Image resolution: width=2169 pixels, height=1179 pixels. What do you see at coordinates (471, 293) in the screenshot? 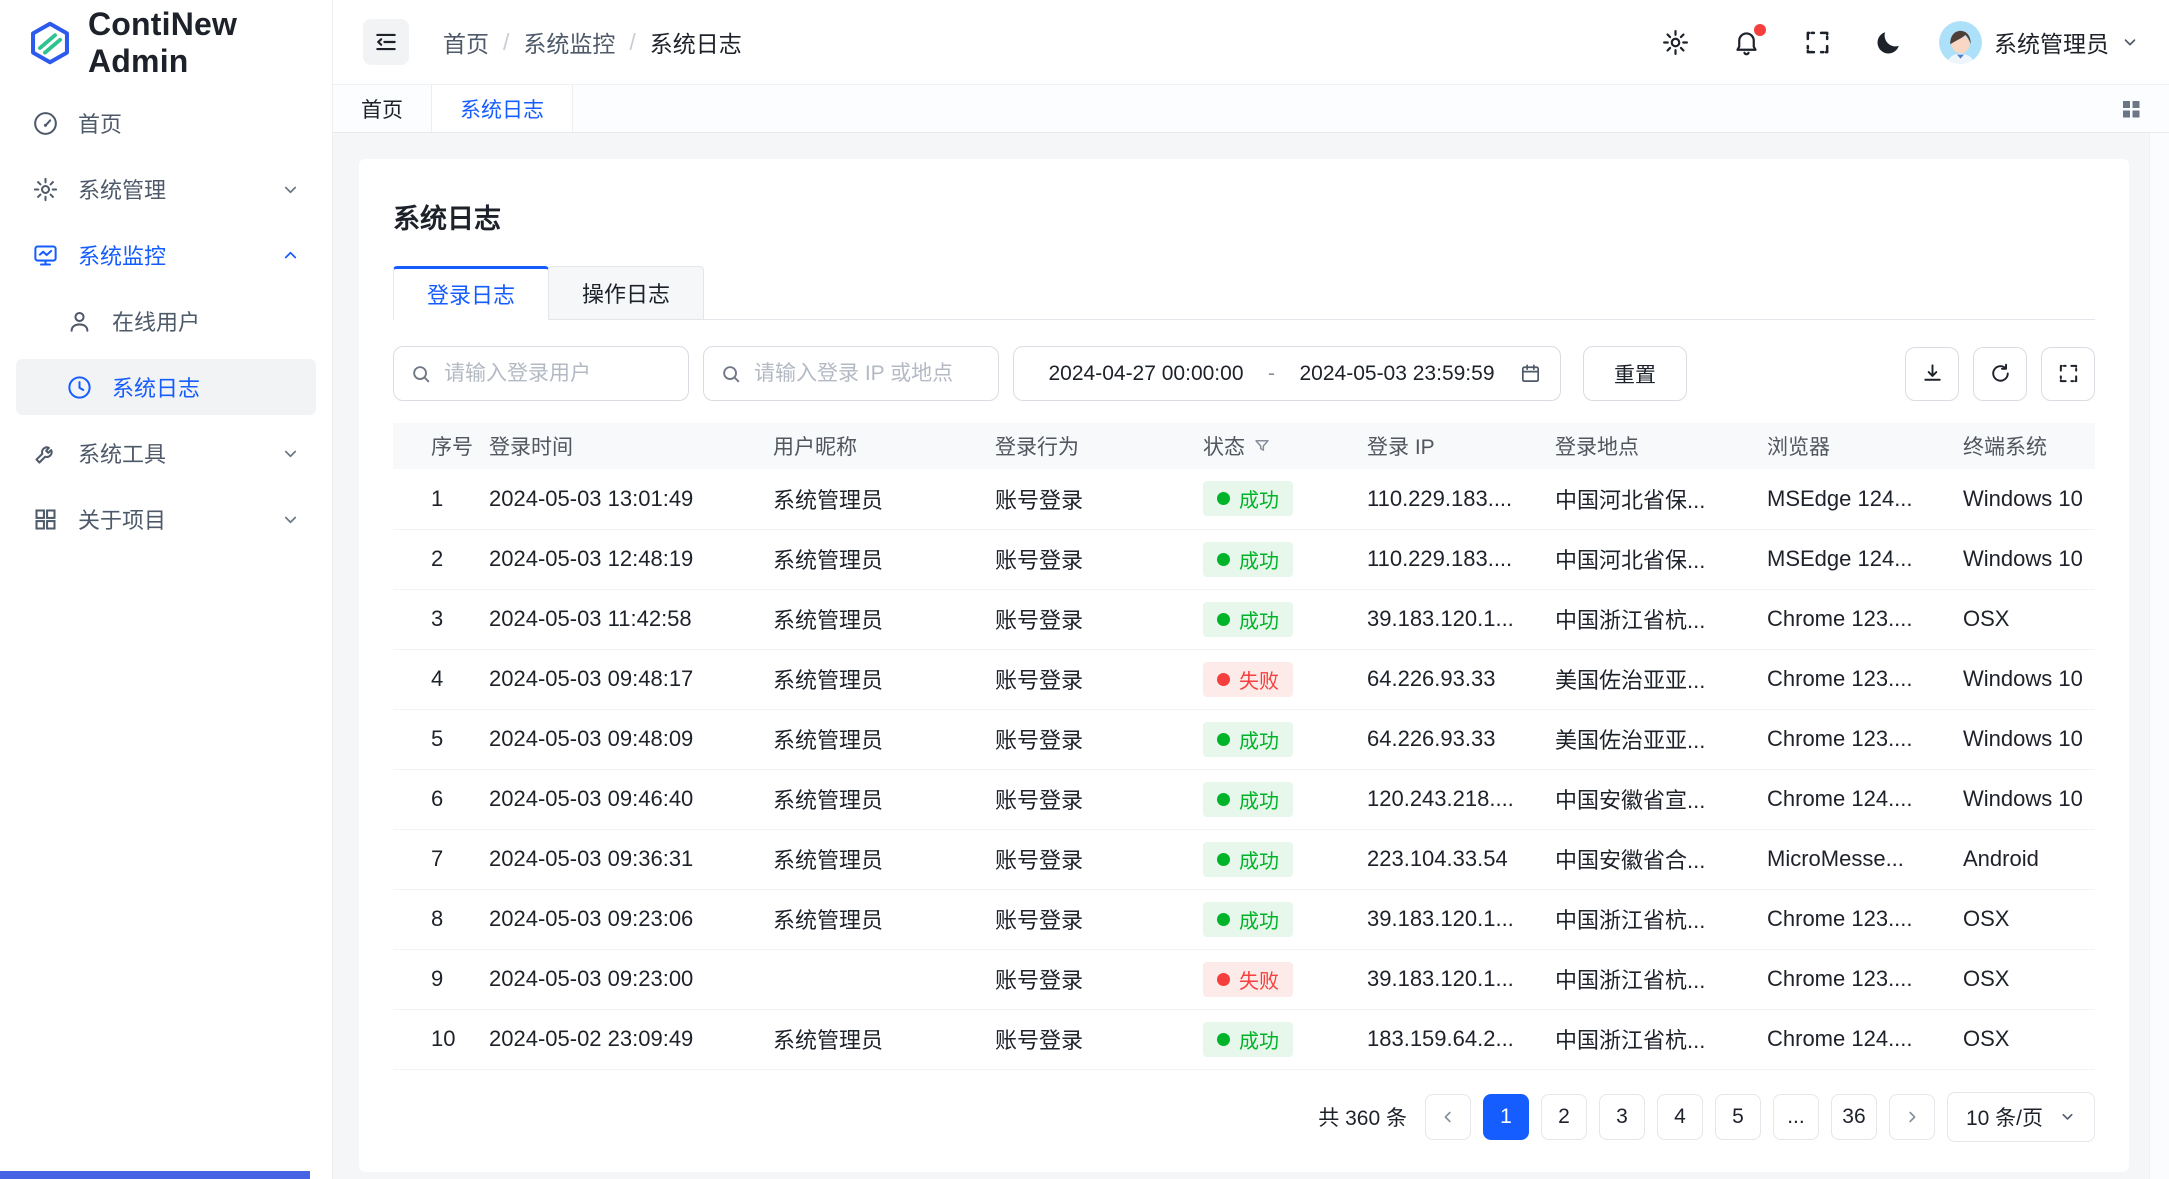
I see `tab-login-log: 登录日志` at bounding box center [471, 293].